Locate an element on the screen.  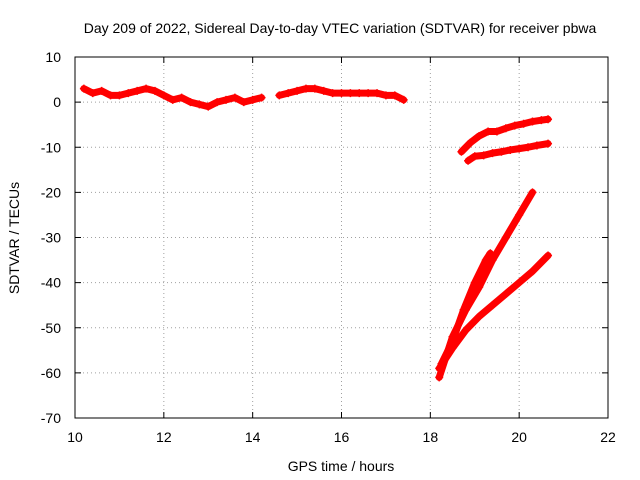
y-tick-label: -50 is located at coordinates (51, 328).